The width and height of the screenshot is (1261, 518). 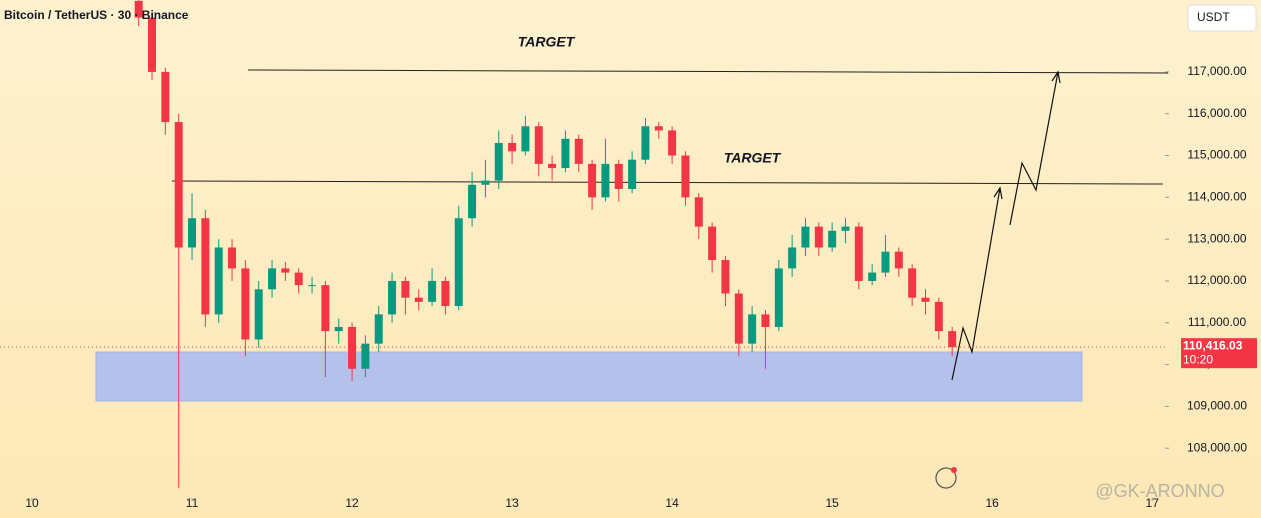 I want to click on support-zone, so click(x=589, y=376).